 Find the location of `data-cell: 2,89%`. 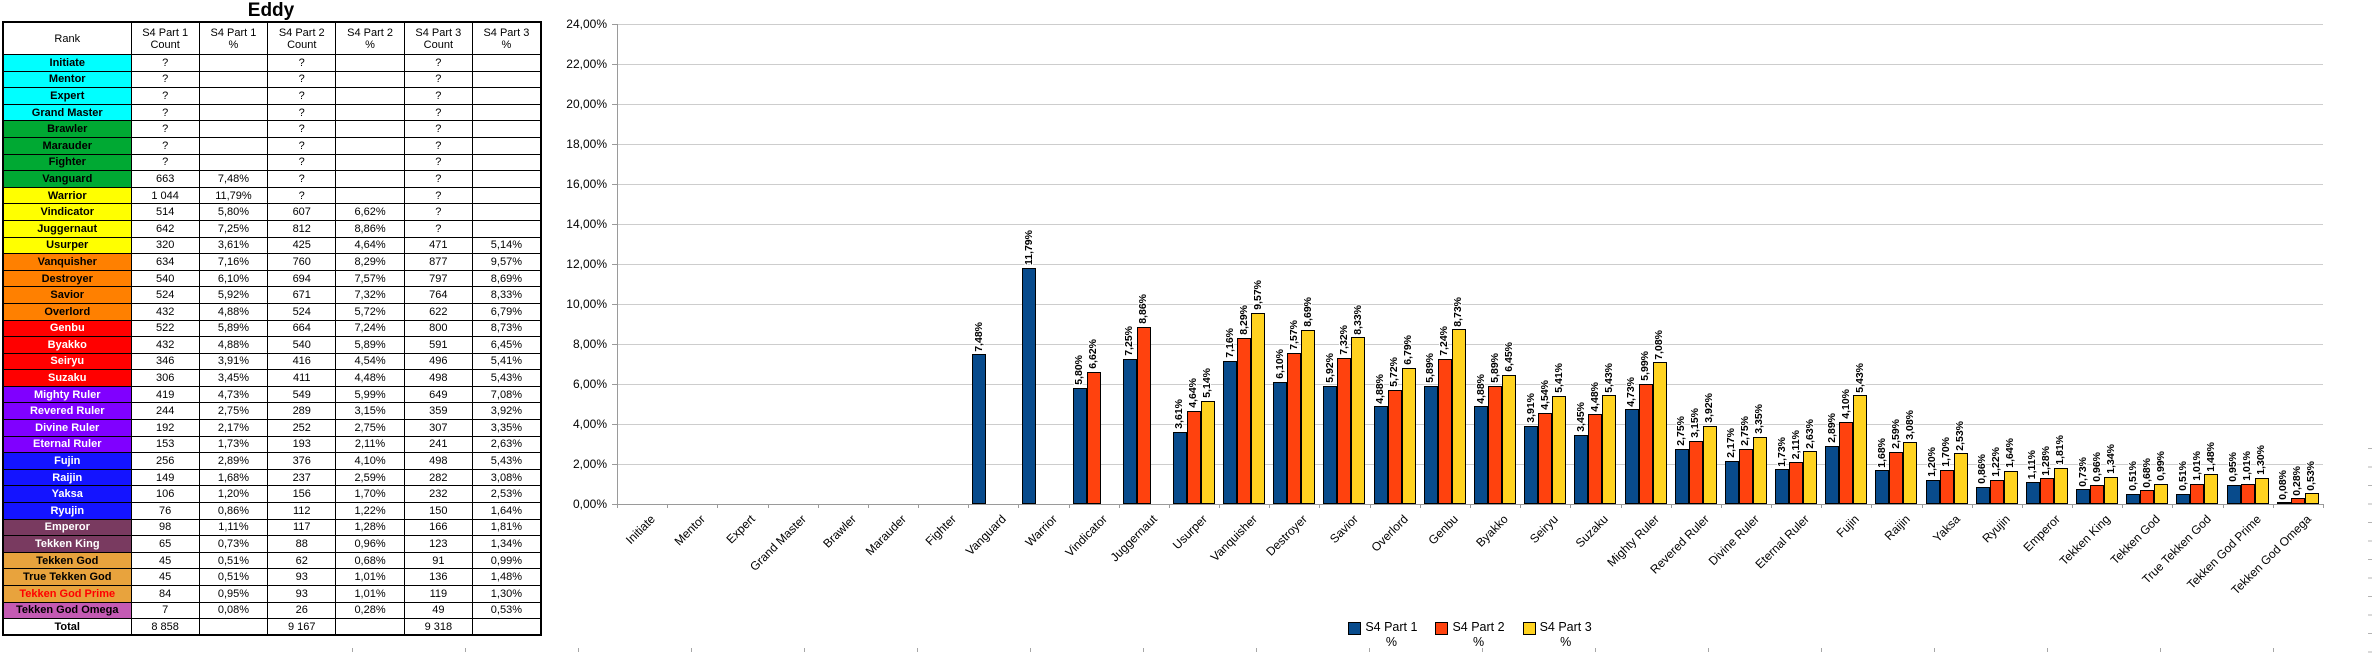

data-cell: 2,89% is located at coordinates (233, 461).